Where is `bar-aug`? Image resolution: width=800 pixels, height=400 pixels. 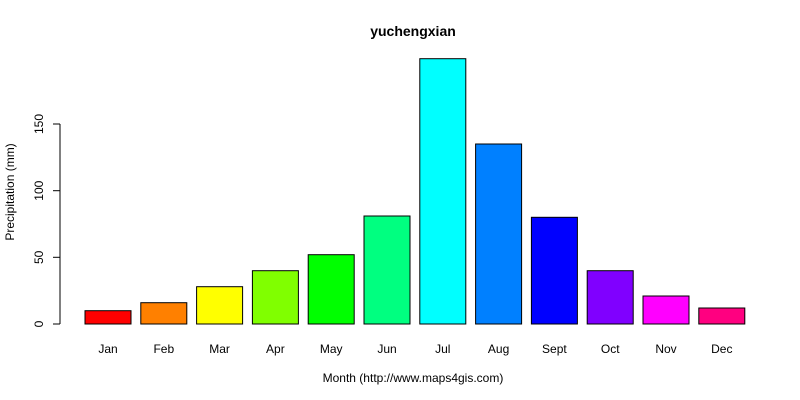 bar-aug is located at coordinates (499, 234).